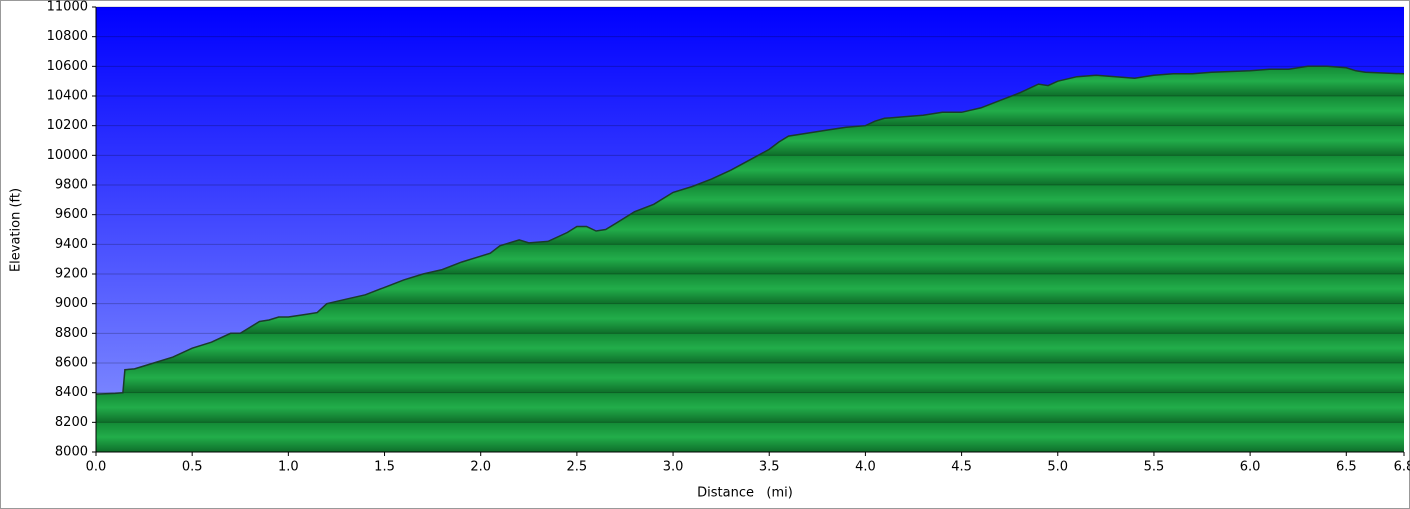  What do you see at coordinates (71, 363) in the screenshot?
I see `y-tick-label: 8600` at bounding box center [71, 363].